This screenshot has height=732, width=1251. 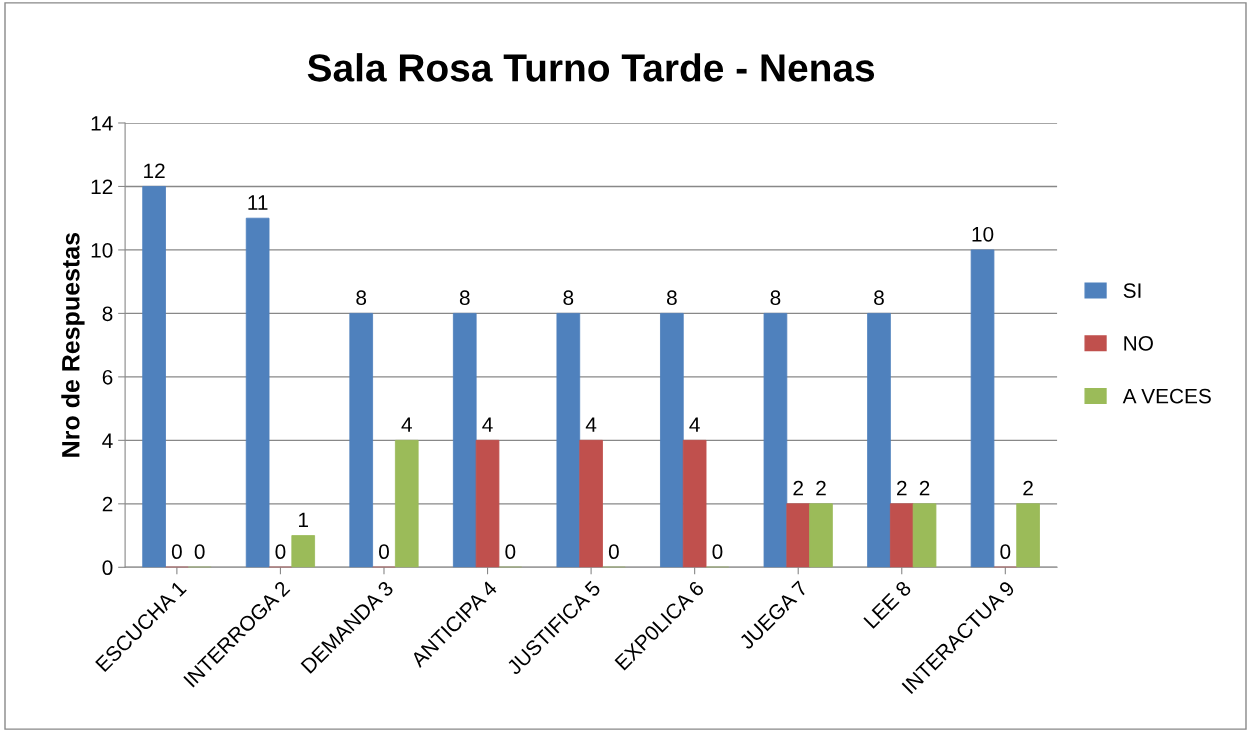 What do you see at coordinates (107, 314) in the screenshot?
I see `y-tick-label: 8` at bounding box center [107, 314].